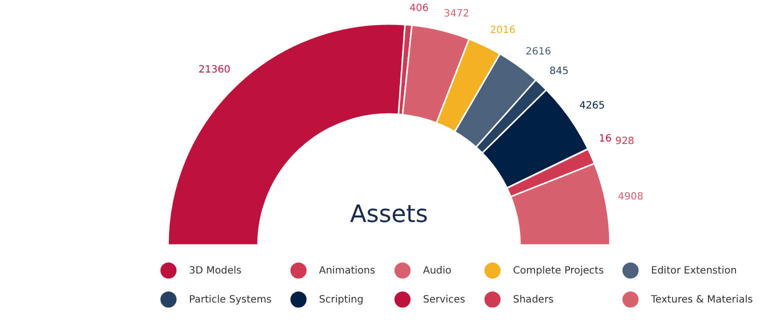  Describe the element at coordinates (592, 106) in the screenshot. I see `data-label: 4265` at that location.